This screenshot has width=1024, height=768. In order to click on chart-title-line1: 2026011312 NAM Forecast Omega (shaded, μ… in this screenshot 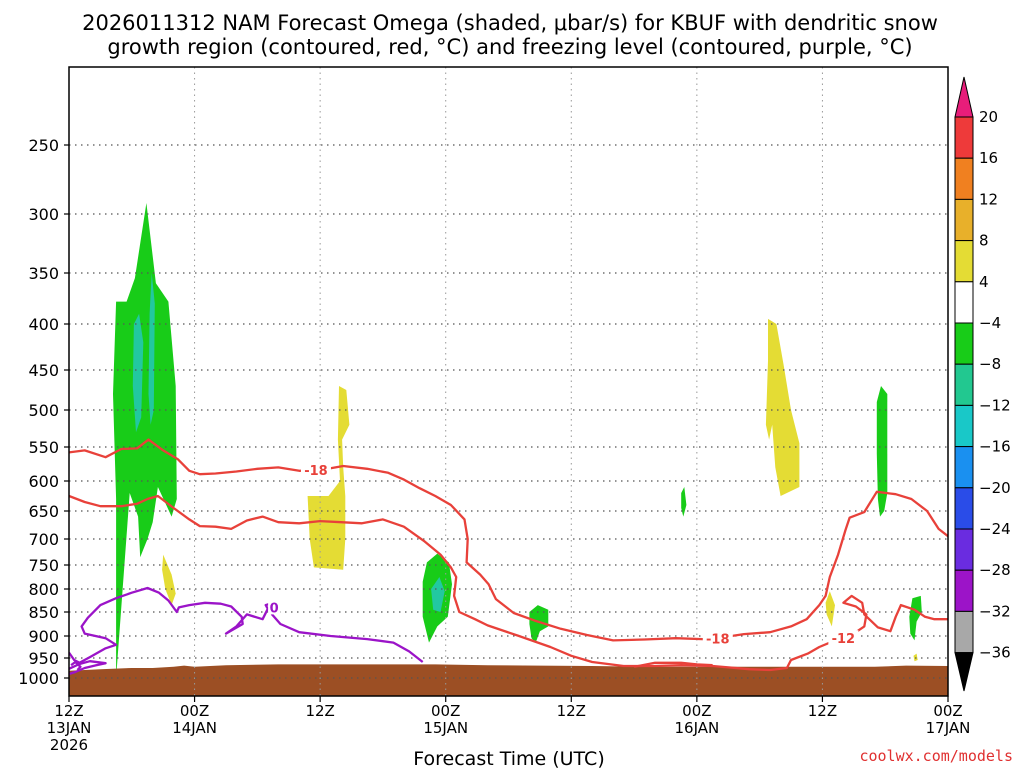, I will do `click(510, 23)`.